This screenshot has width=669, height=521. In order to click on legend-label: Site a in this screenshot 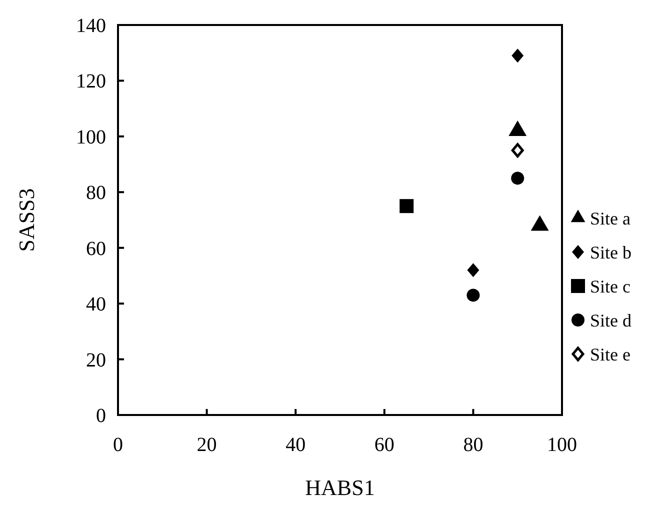, I will do `click(610, 218)`.